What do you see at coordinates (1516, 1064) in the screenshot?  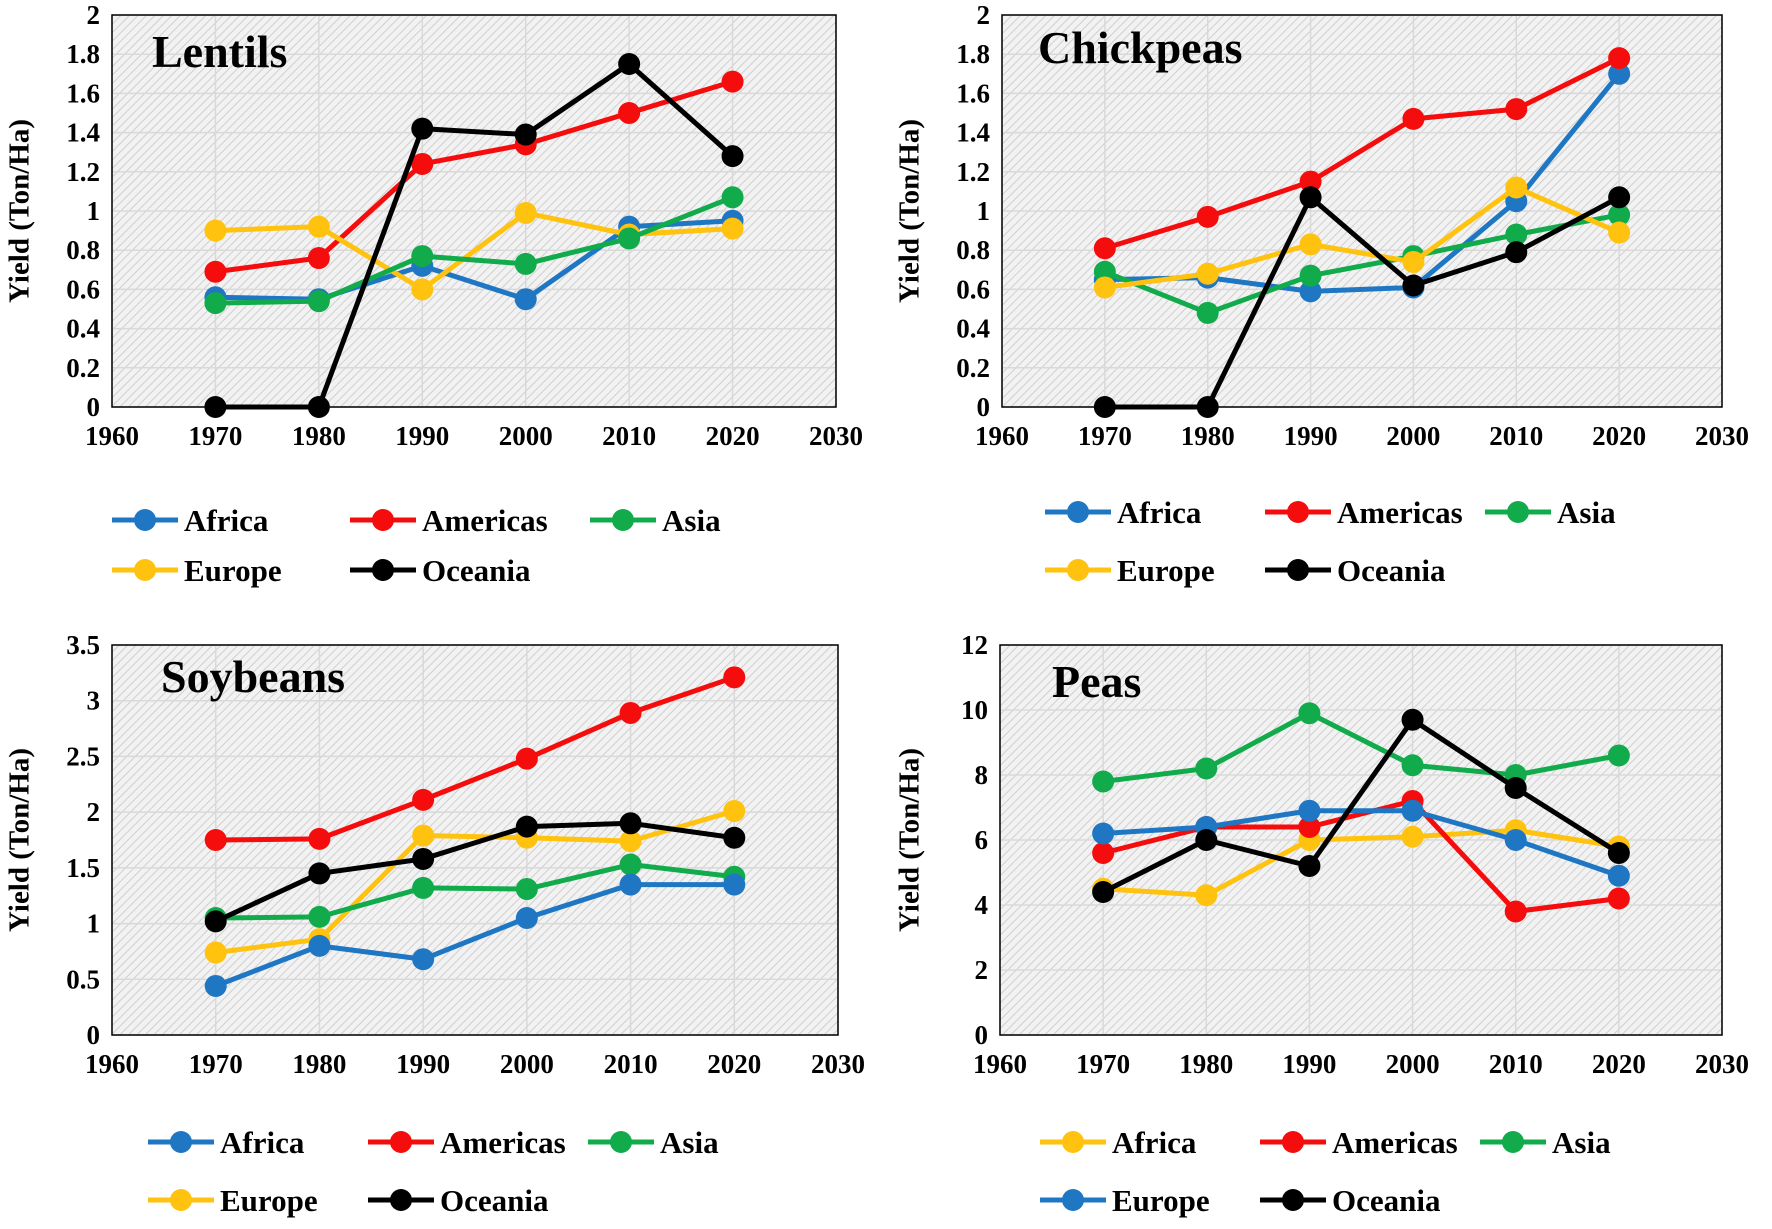 I see `x-tick-label: 2010` at bounding box center [1516, 1064].